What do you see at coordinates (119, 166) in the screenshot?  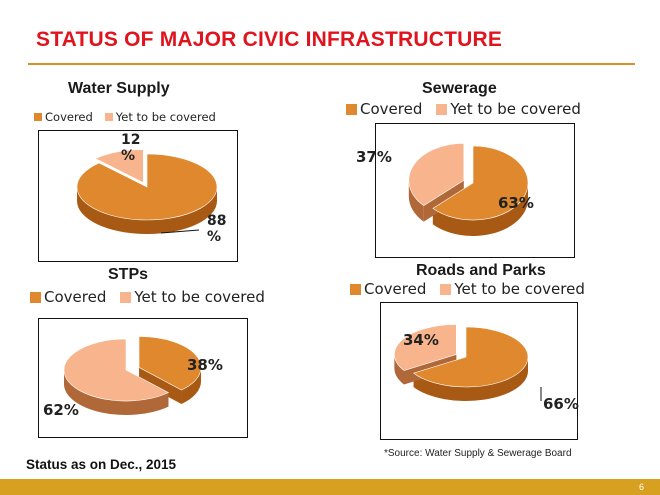 I see `water-supply-slice-yet-to-be-covered` at bounding box center [119, 166].